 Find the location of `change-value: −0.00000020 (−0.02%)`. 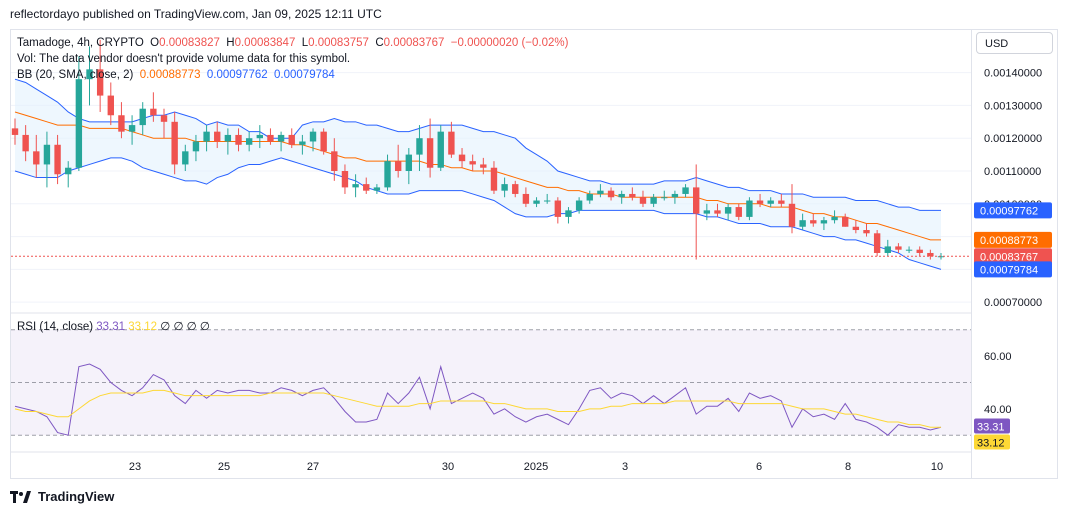

change-value: −0.00000020 (−0.02%) is located at coordinates (509, 43).